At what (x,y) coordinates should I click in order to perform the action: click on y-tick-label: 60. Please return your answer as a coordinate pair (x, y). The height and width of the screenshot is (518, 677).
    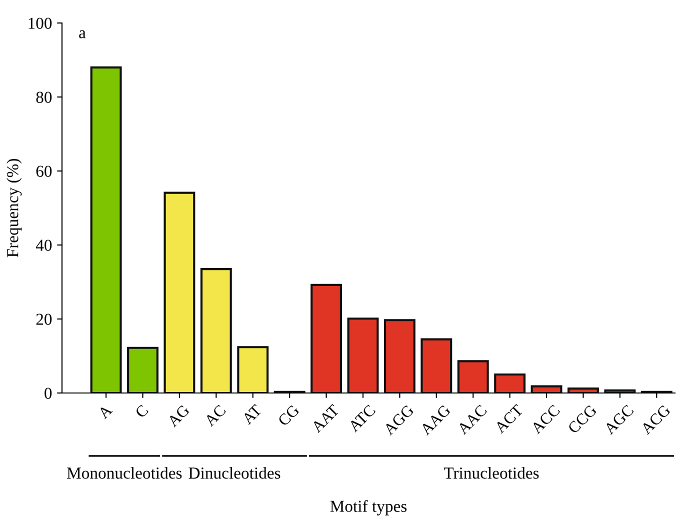
    Looking at the image, I should click on (44, 171).